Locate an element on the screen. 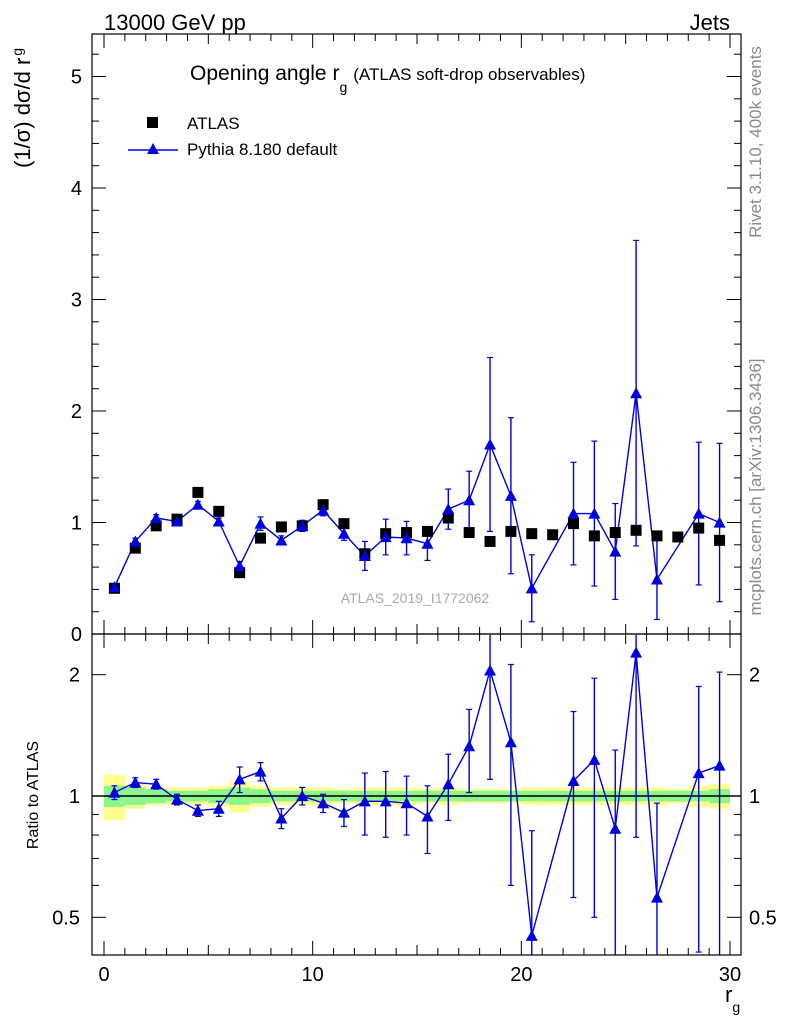 This screenshot has height=1024, width=786. legend-label-atlas: ATLAS is located at coordinates (213, 123).